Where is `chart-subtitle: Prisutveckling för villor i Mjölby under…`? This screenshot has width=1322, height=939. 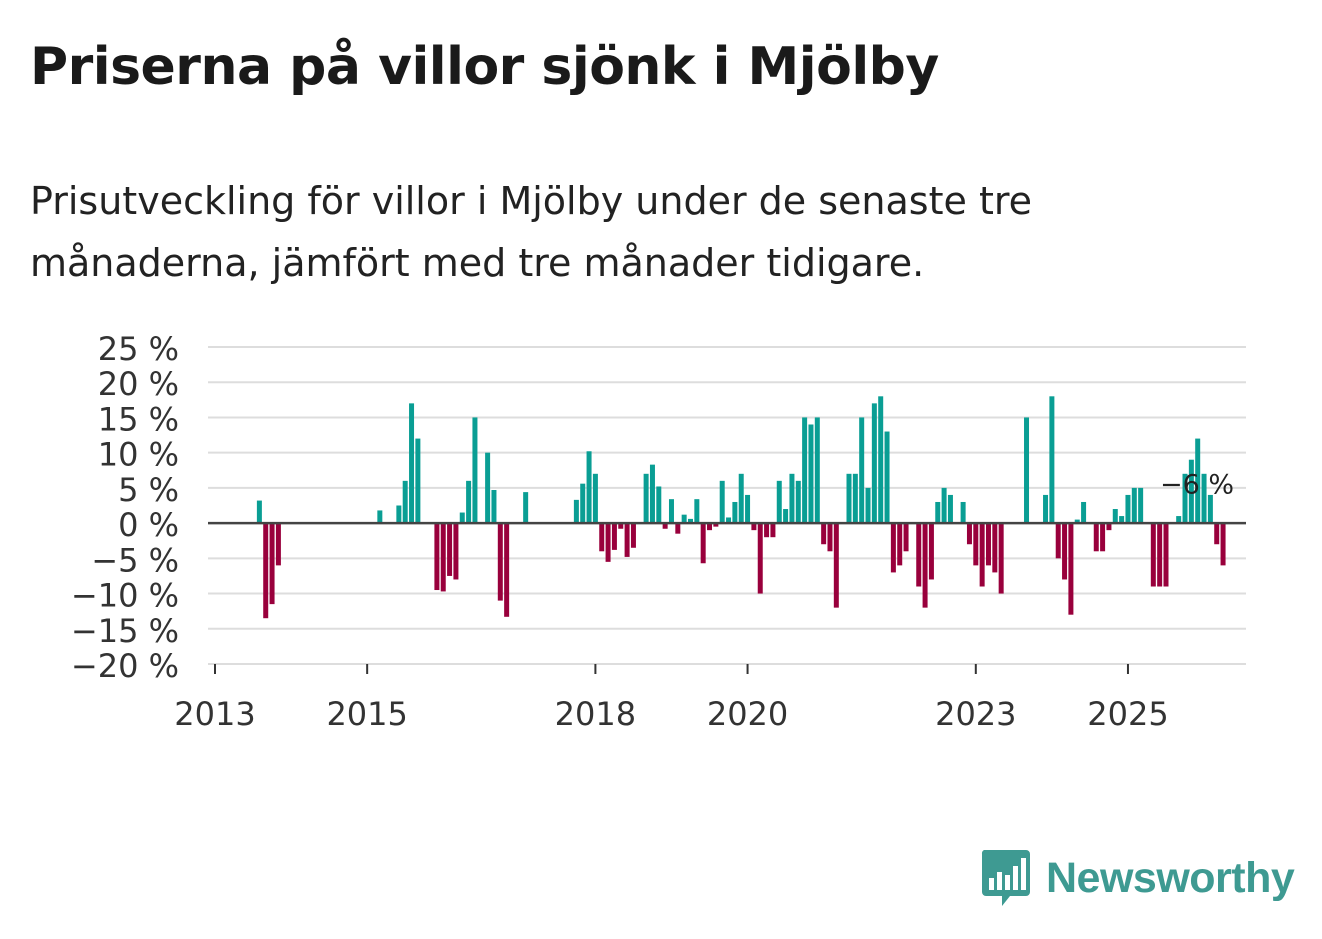 chart-subtitle: Prisutveckling för villor i Mjölby under… is located at coordinates (531, 232).